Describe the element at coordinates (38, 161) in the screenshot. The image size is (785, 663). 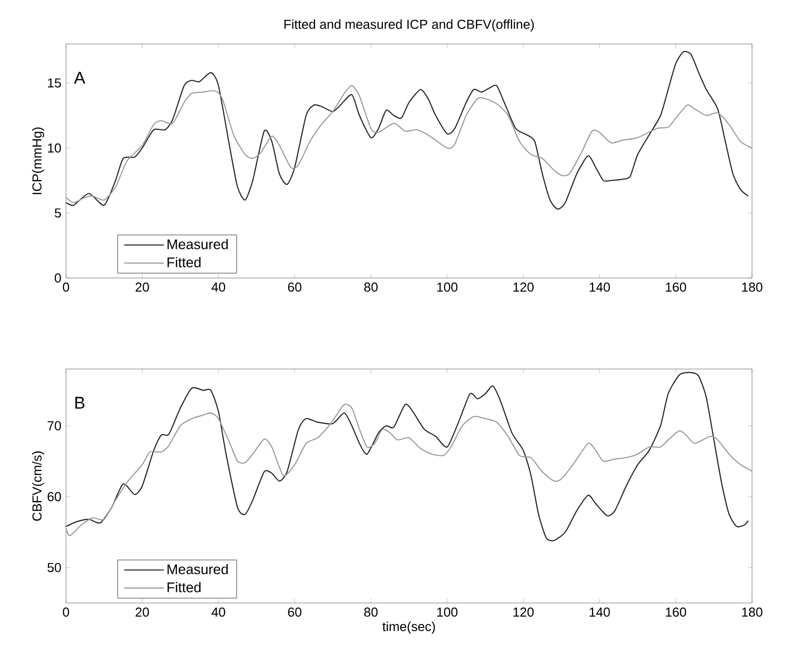
I see `y-axis-title: ICP(mmHg)` at that location.